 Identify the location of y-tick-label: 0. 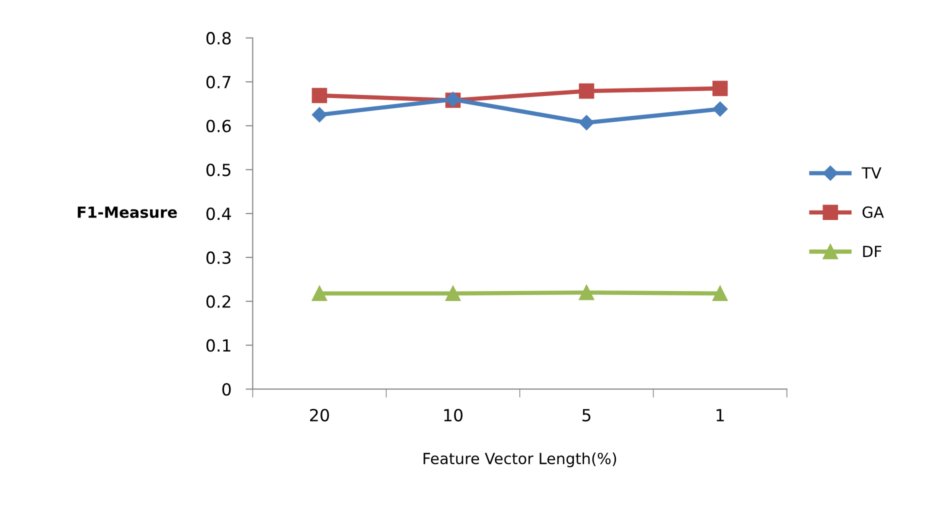
(226, 389).